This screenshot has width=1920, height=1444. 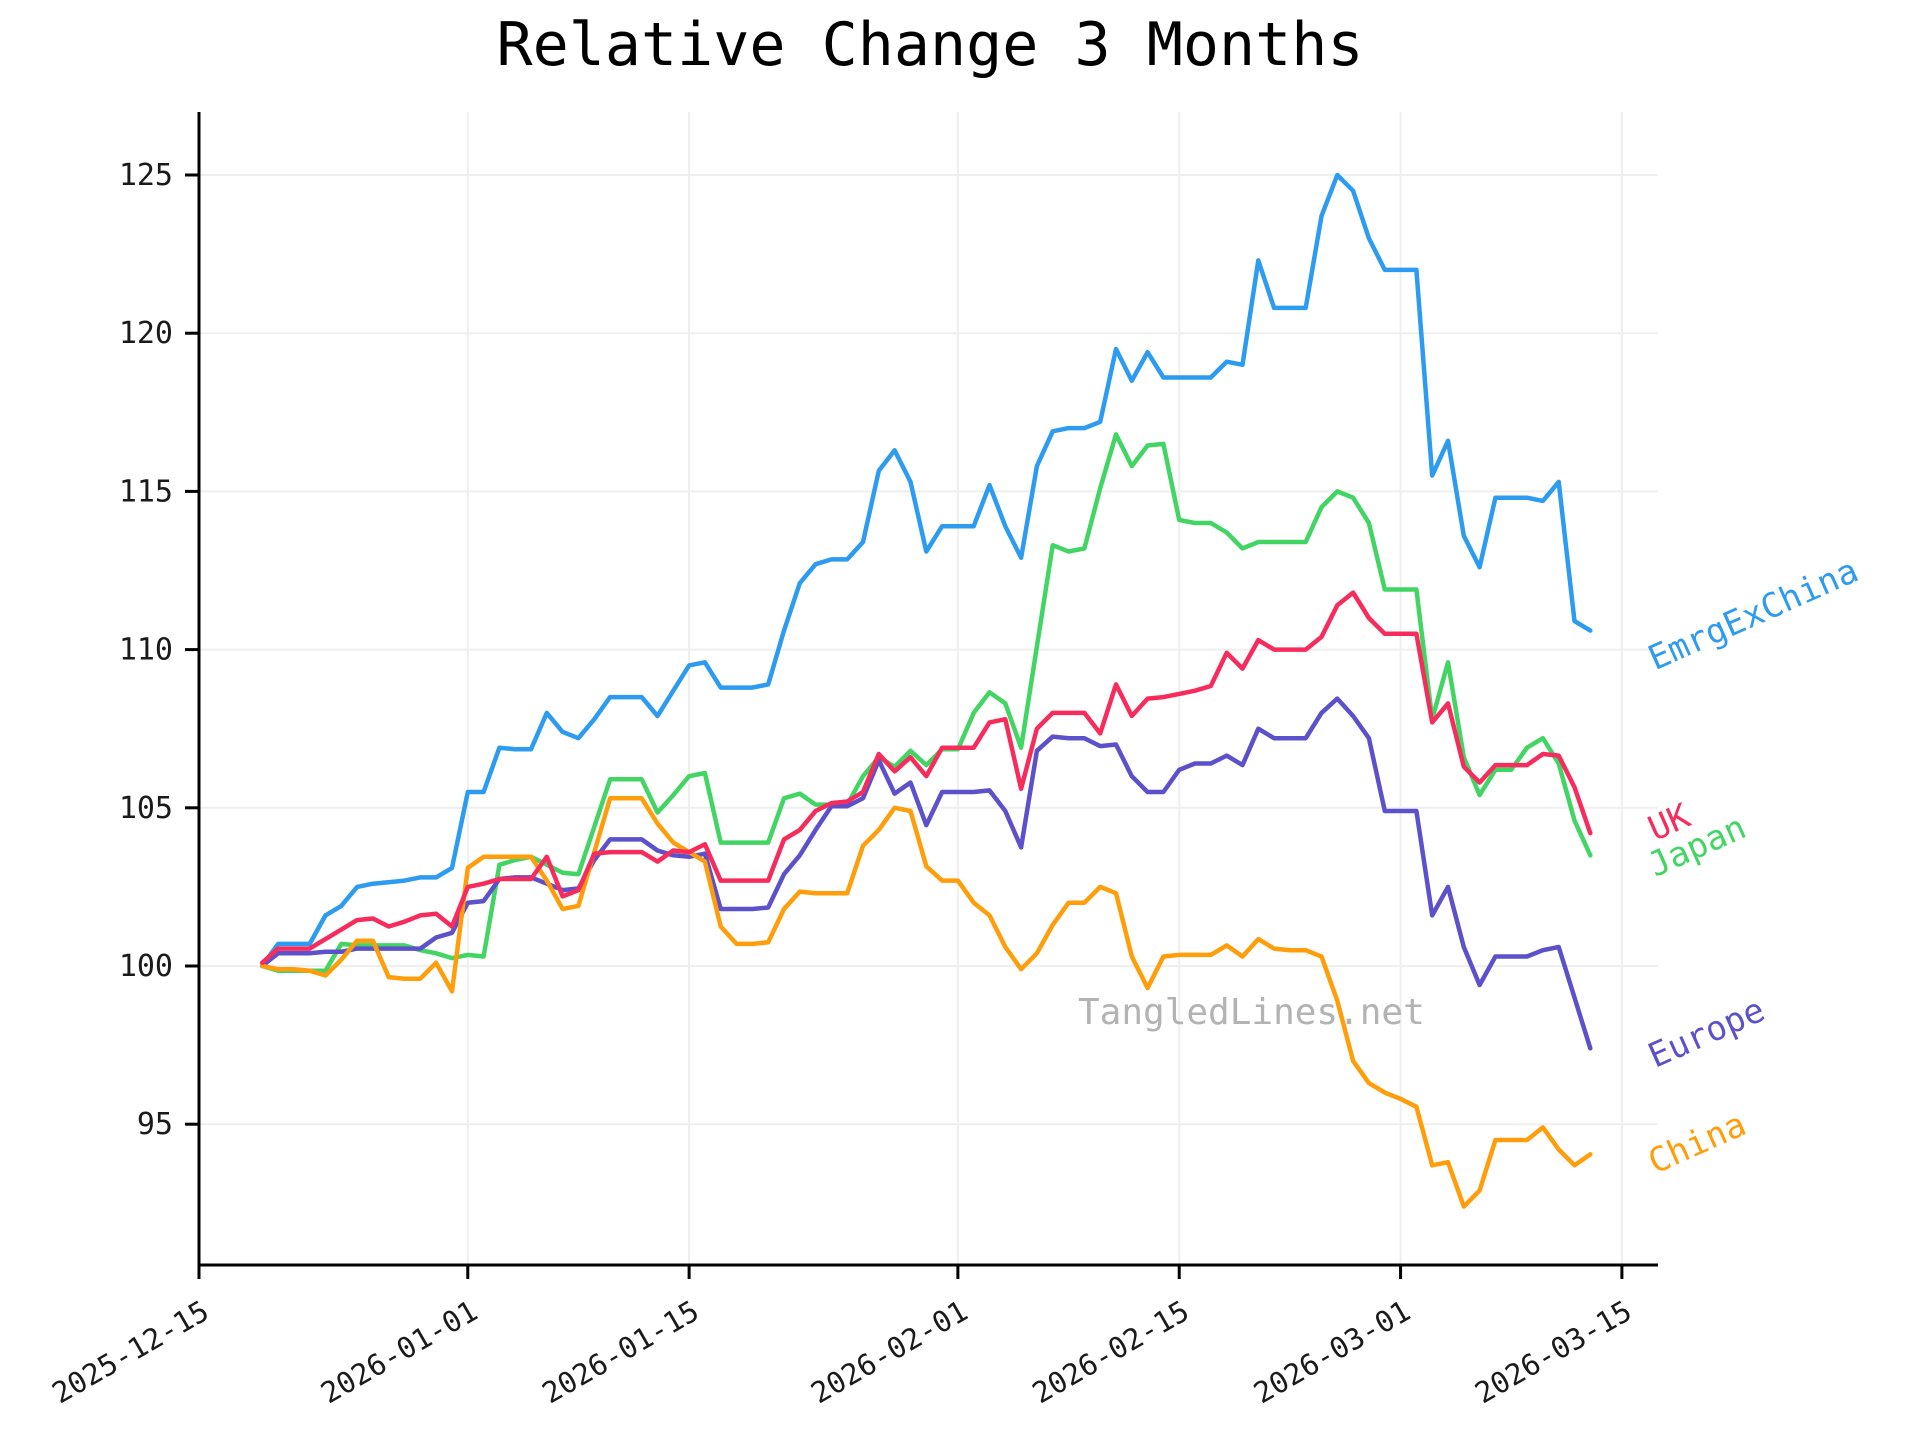 I want to click on x-tick-label: 2026-03-01, so click(x=1332, y=1352).